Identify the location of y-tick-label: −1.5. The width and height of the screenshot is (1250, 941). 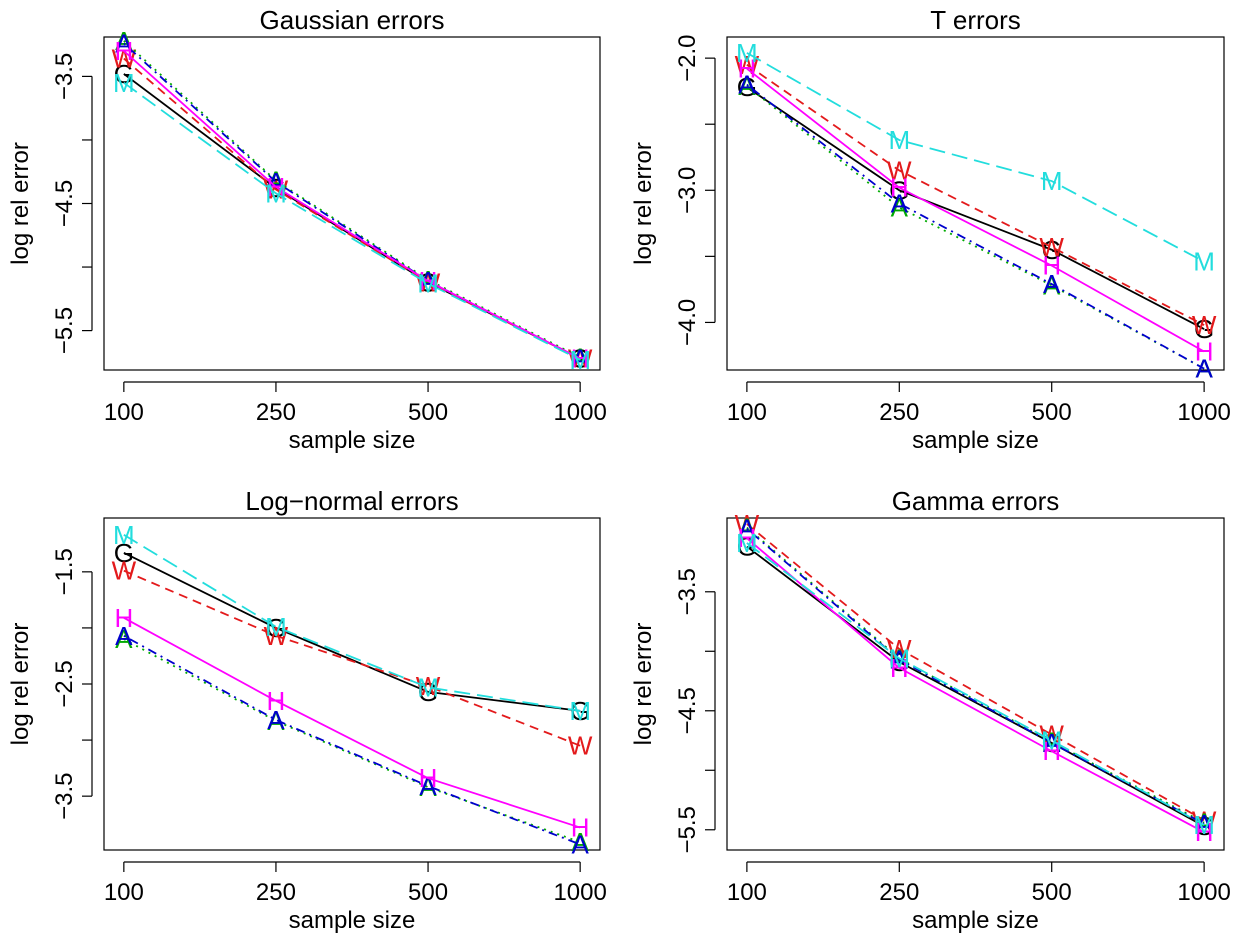
(64, 571).